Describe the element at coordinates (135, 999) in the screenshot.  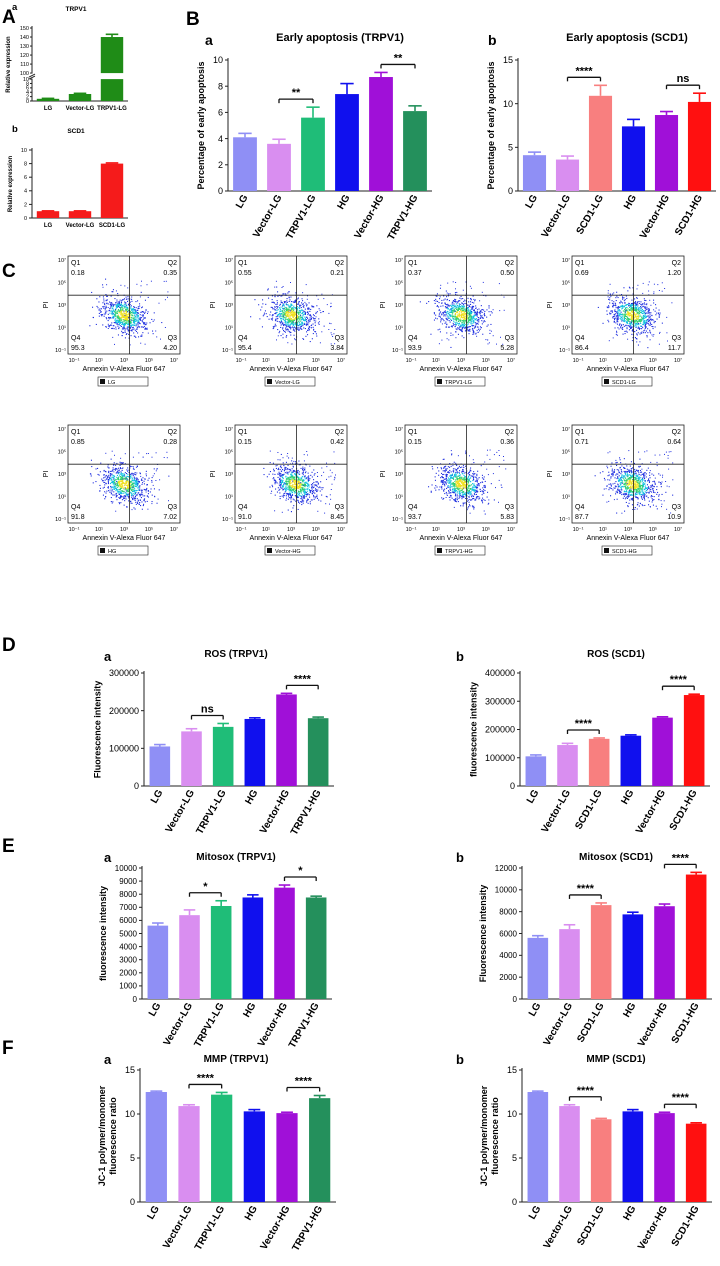
I see `y-tick-label: 0` at that location.